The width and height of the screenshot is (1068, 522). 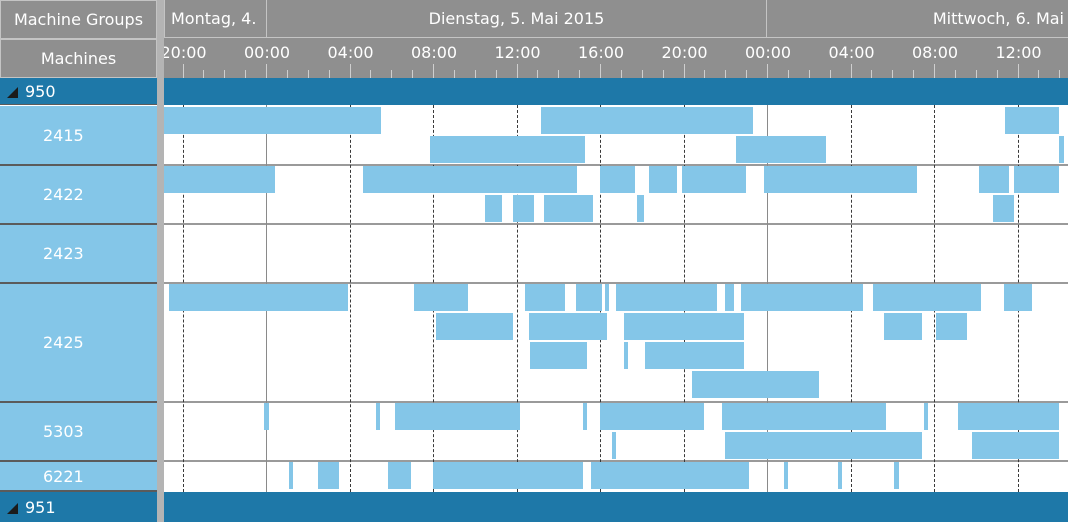 I want to click on machine-label: 5303, so click(x=63, y=431).